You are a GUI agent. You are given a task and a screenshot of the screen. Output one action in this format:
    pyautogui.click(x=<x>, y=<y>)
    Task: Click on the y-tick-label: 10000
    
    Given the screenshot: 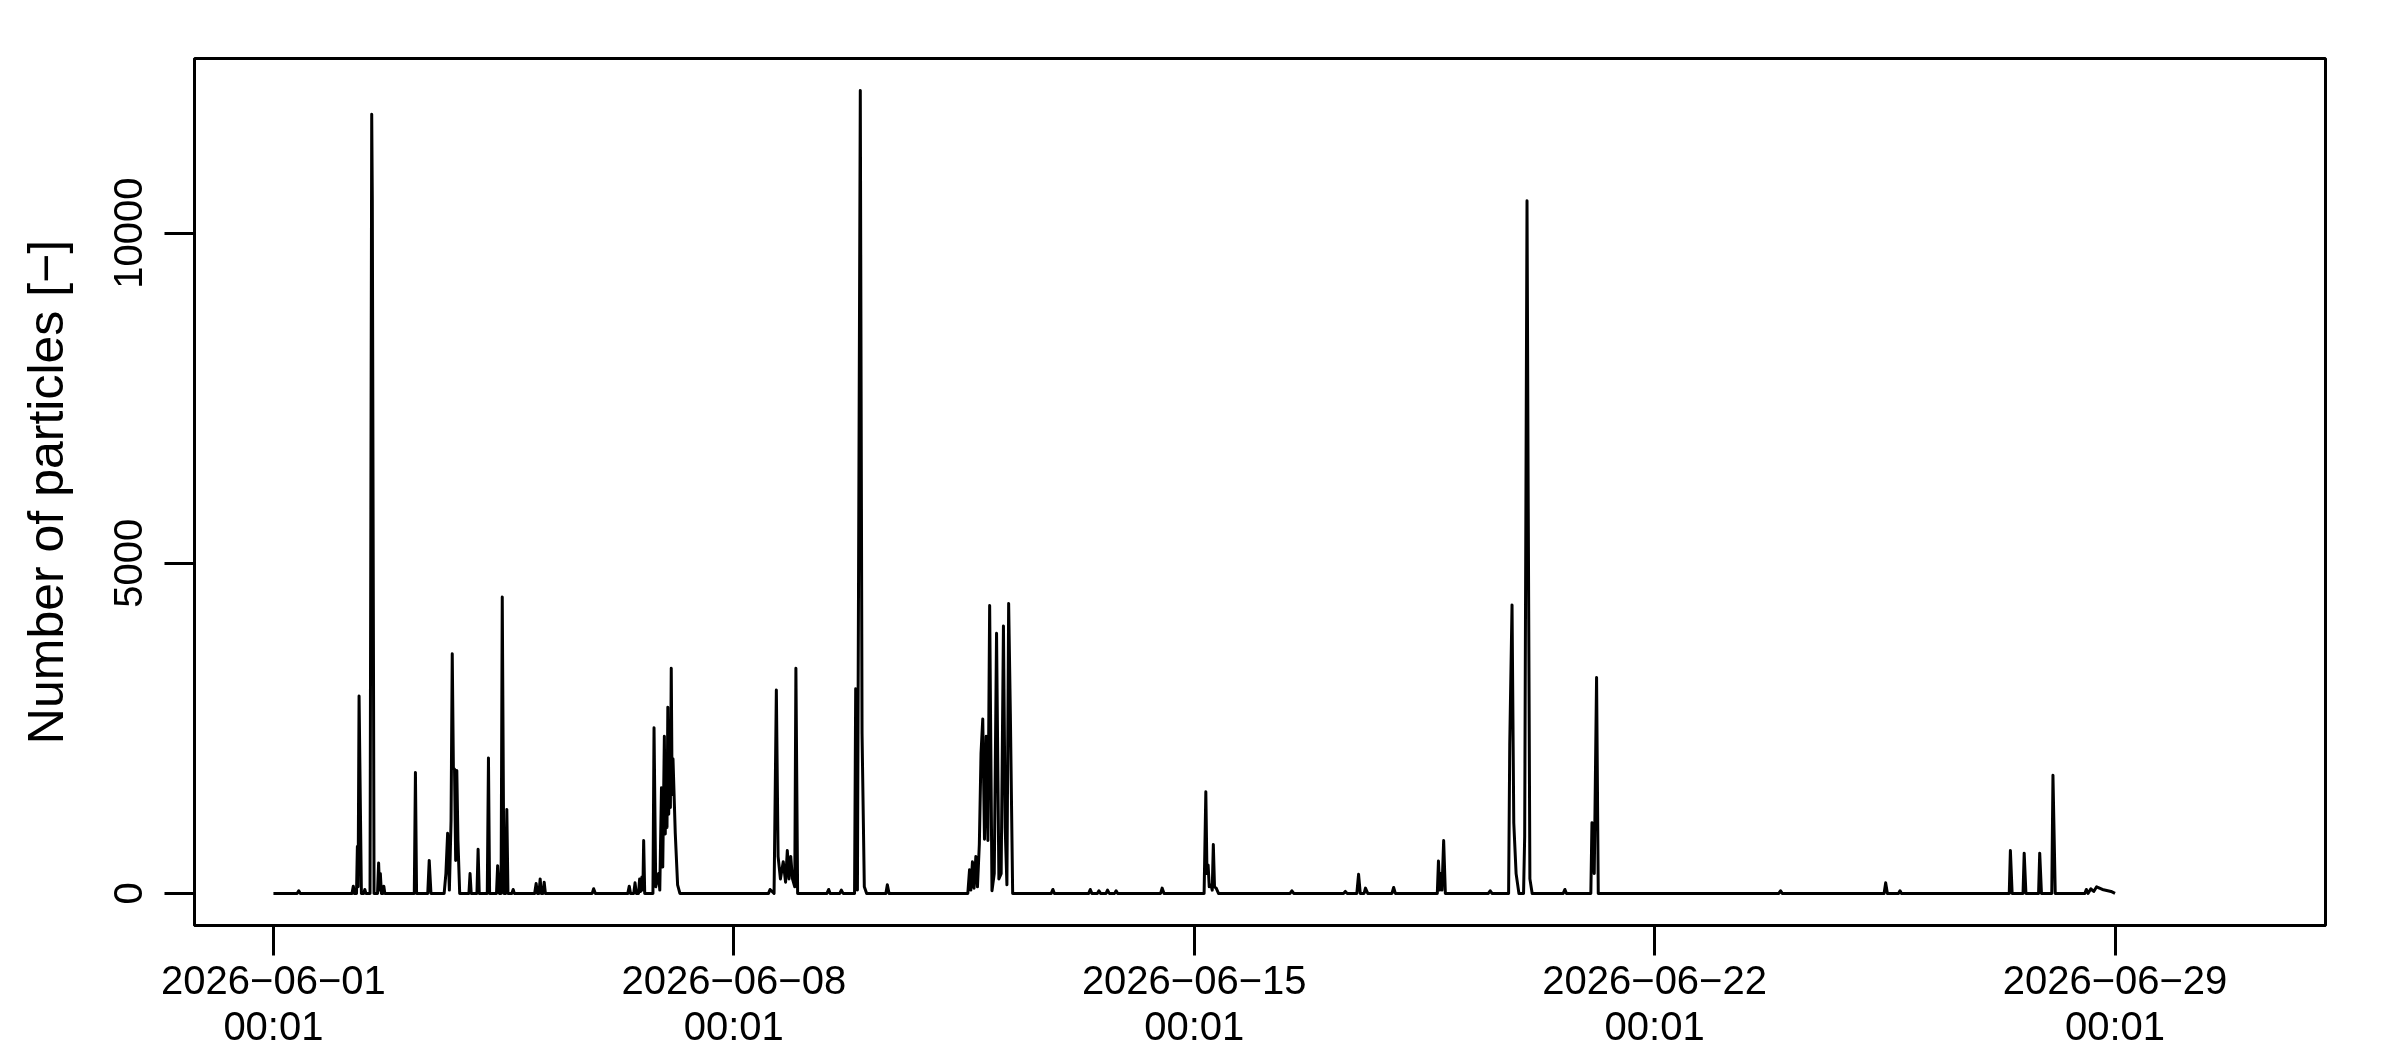 What is the action you would take?
    pyautogui.click(x=128, y=233)
    